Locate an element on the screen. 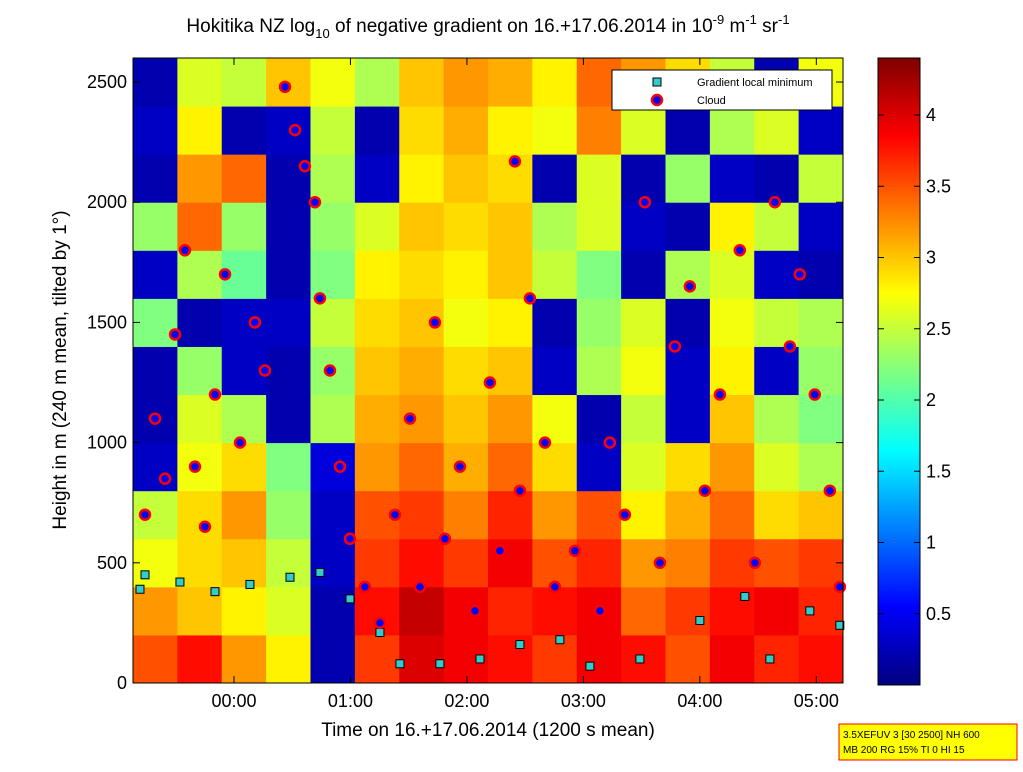  legend-label: Cloud is located at coordinates (711, 101).